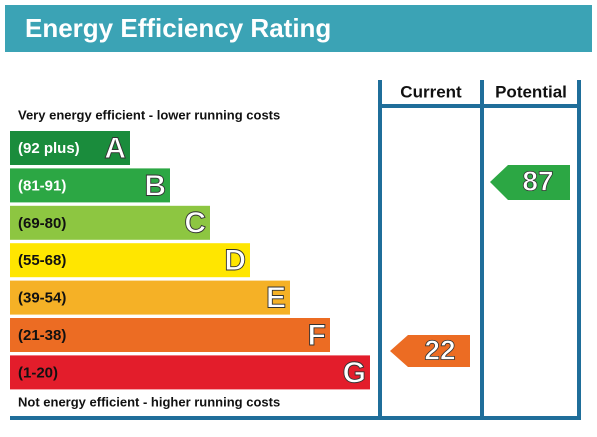 The width and height of the screenshot is (597, 437). Describe the element at coordinates (537, 180) in the screenshot. I see `potential-value: 87` at that location.